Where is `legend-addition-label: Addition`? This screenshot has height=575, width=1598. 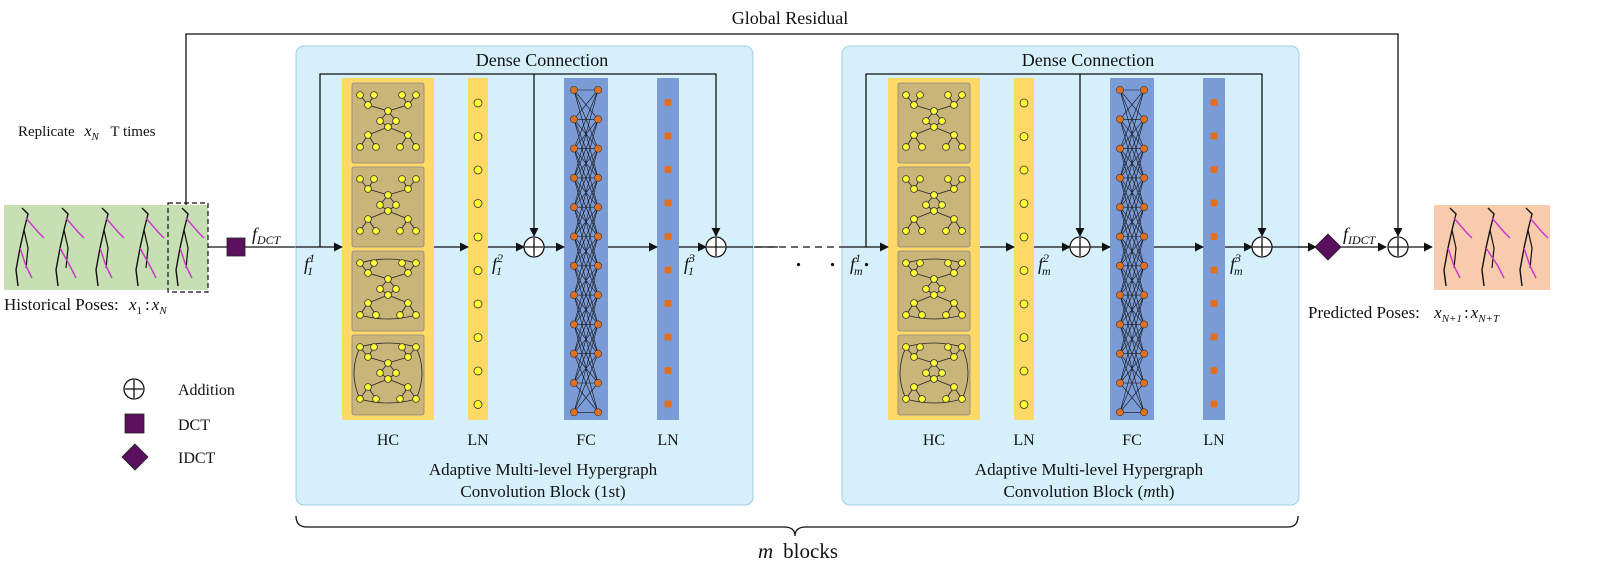
legend-addition-label: Addition is located at coordinates (206, 390).